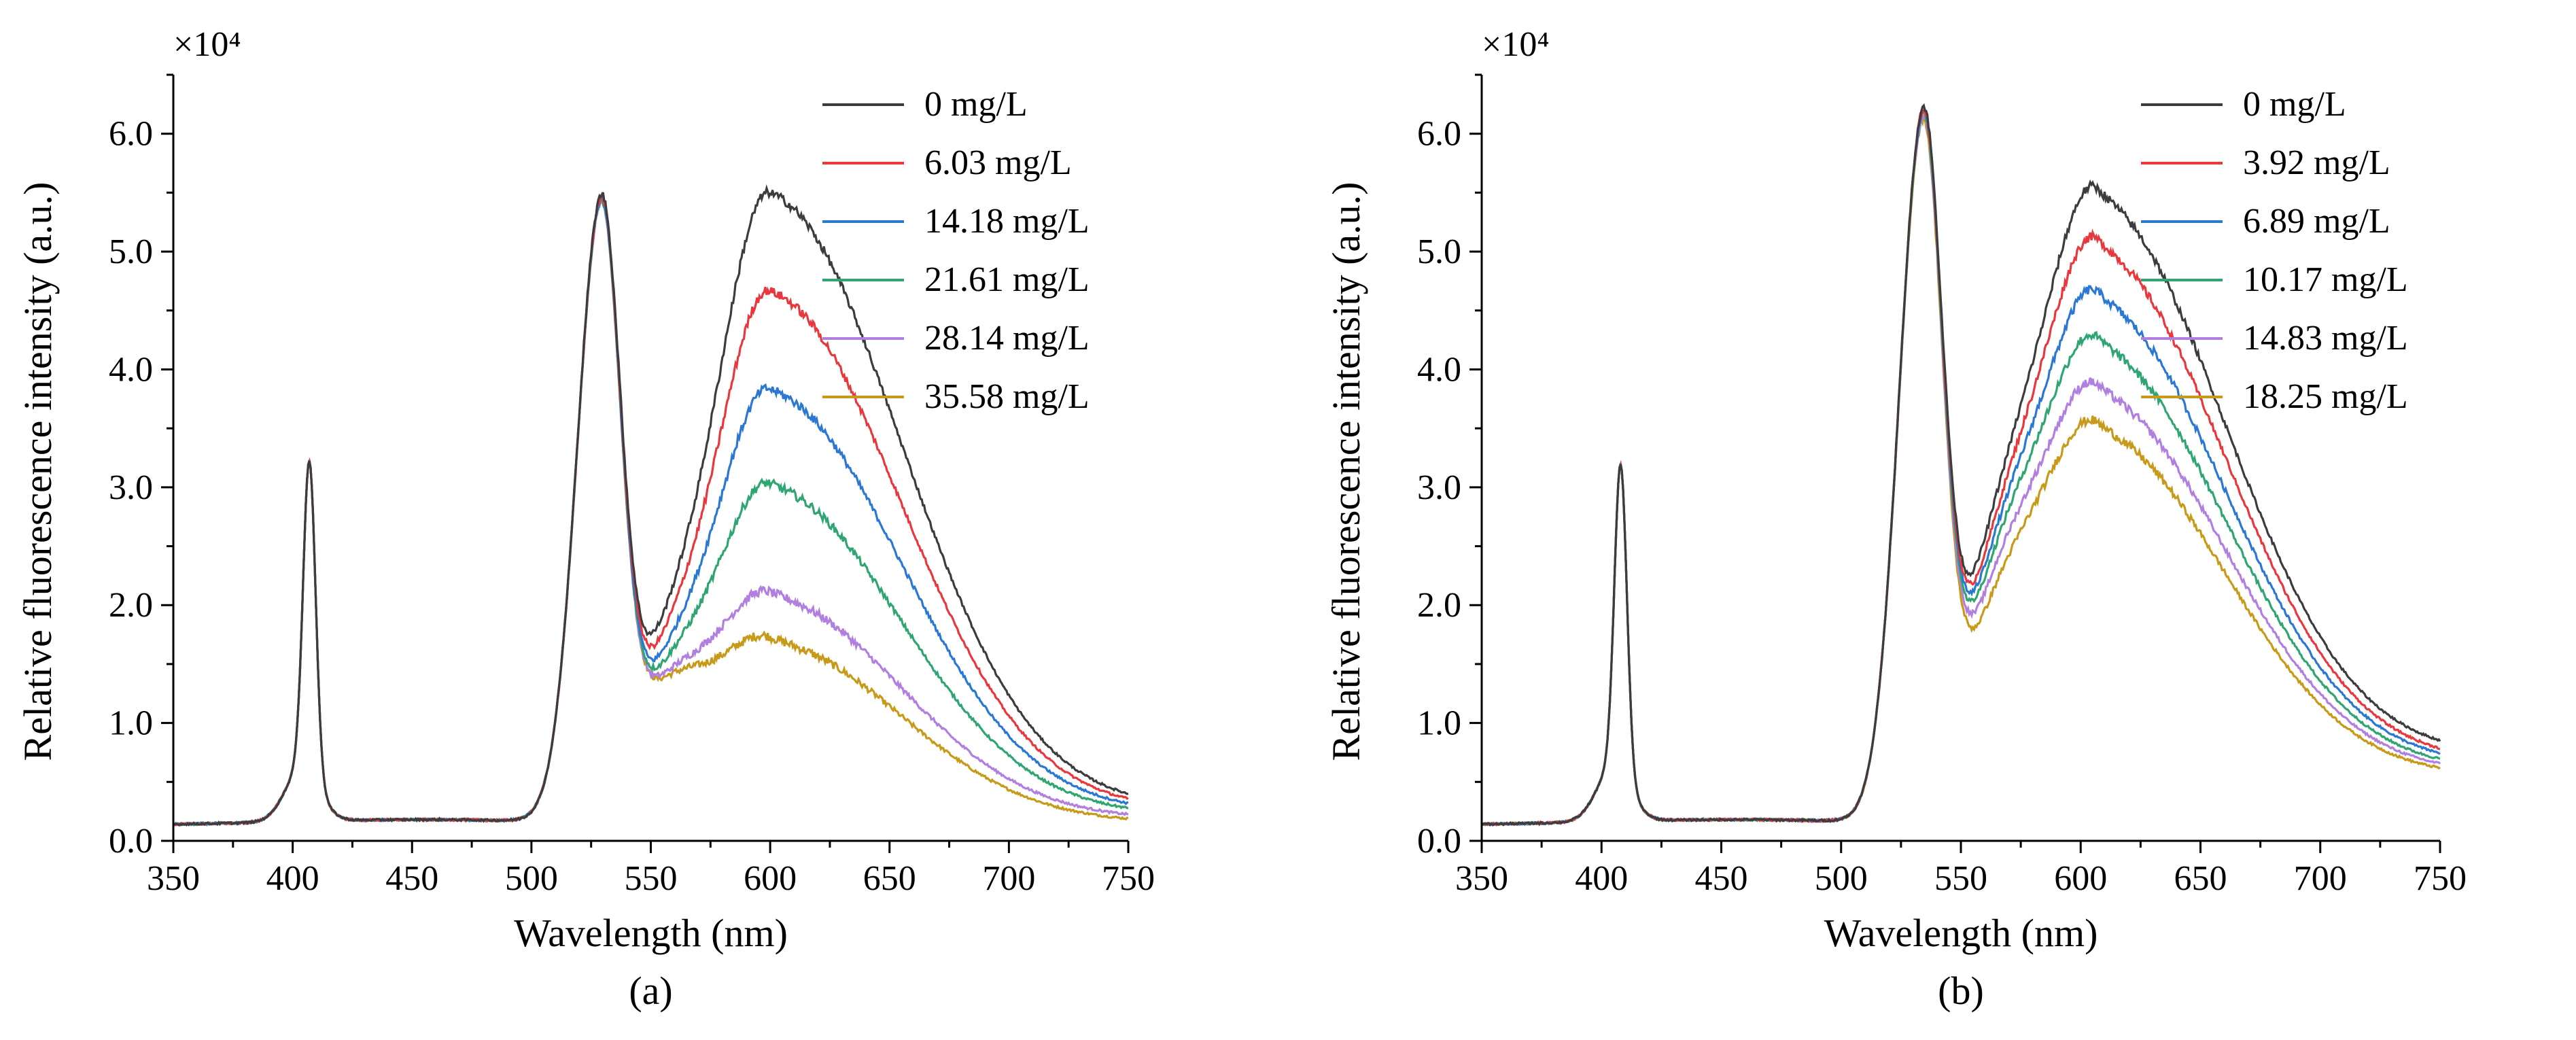  Describe the element at coordinates (1346, 472) in the screenshot. I see `panel-b-y-axis-title: Relative fluorescence intensity (a.u.)` at that location.